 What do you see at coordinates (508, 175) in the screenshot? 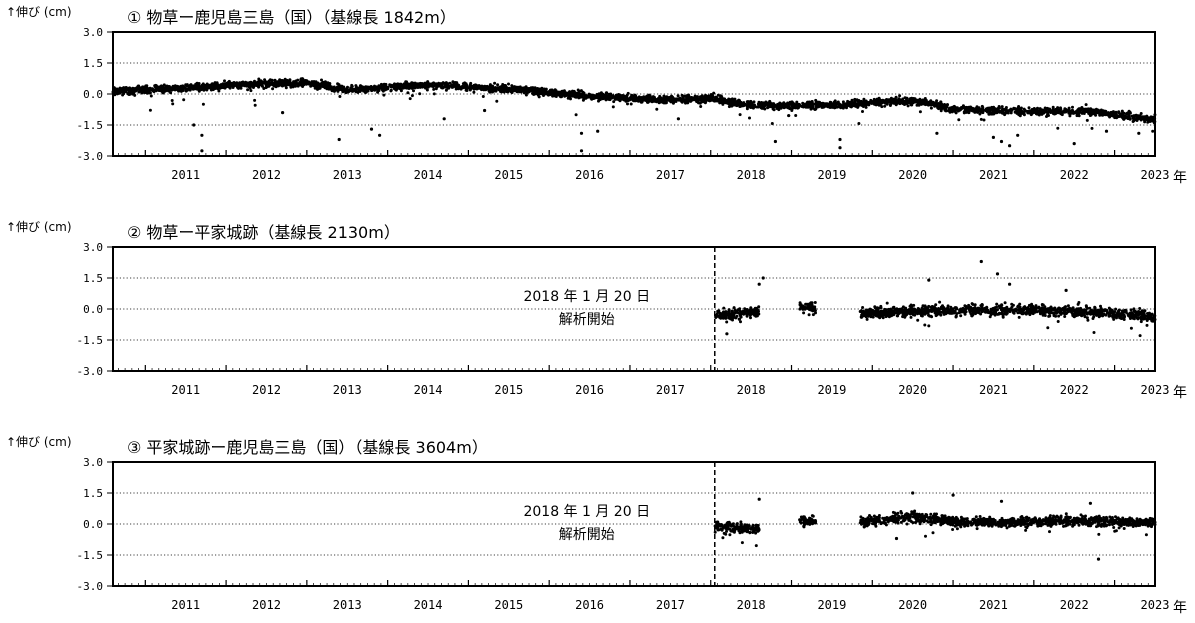
I see `x-tick-label: 2015` at bounding box center [508, 175].